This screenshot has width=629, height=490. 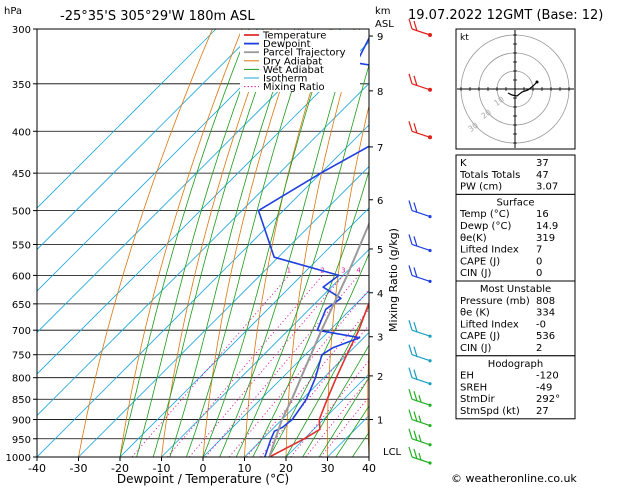 What do you see at coordinates (21, 245) in the screenshot?
I see `pressure-tick-label: 550` at bounding box center [21, 245].